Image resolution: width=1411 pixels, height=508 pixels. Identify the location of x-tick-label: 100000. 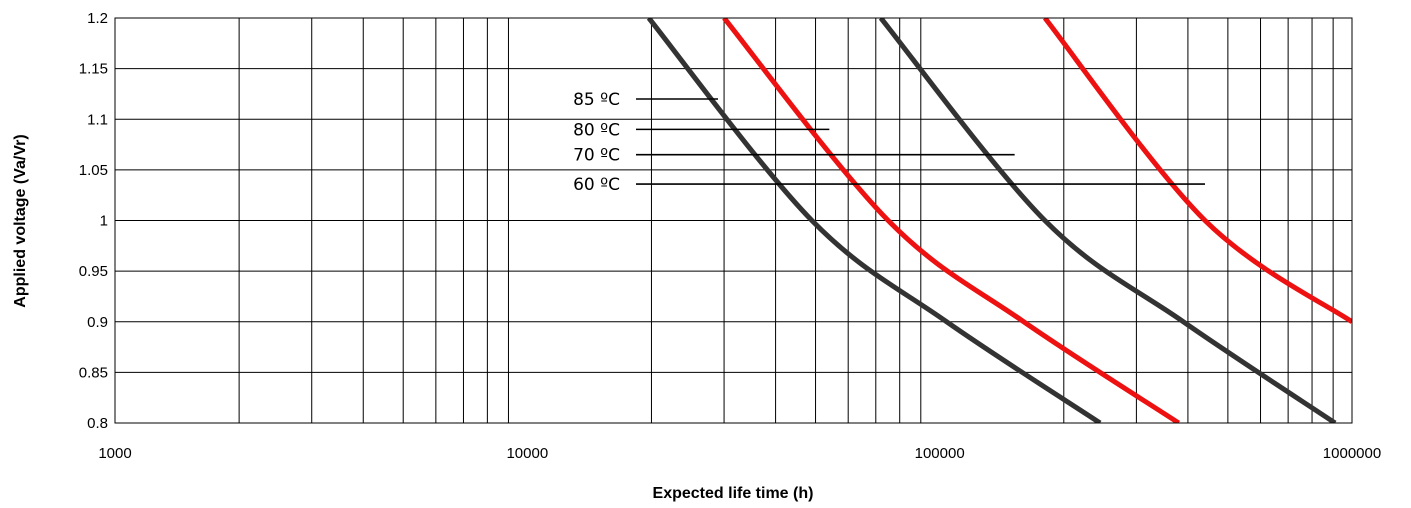
(940, 453).